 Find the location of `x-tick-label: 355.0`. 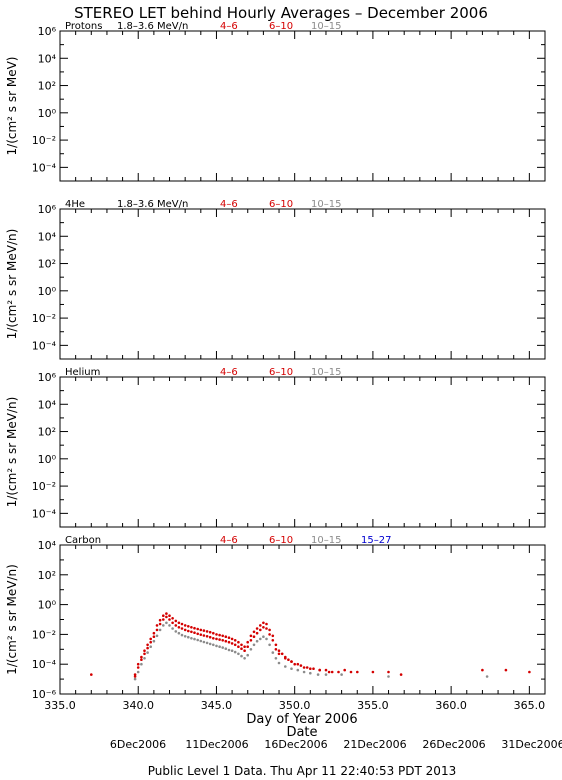

x-tick-label: 355.0 is located at coordinates (373, 705).